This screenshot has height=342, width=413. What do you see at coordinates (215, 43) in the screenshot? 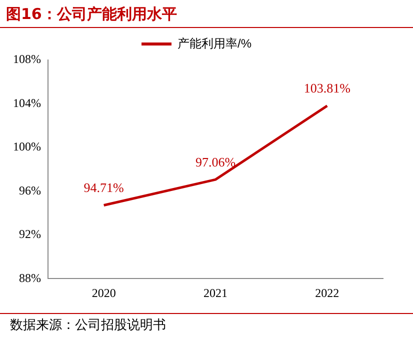
I see `legend-label: 产能利用率/%` at bounding box center [215, 43].